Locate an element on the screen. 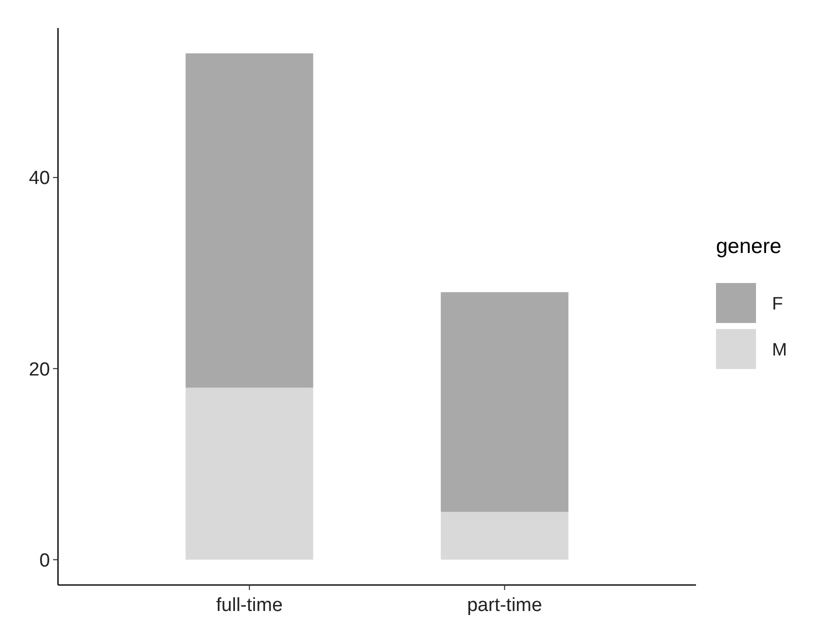 The image size is (833, 619). legend-label: F is located at coordinates (777, 303).